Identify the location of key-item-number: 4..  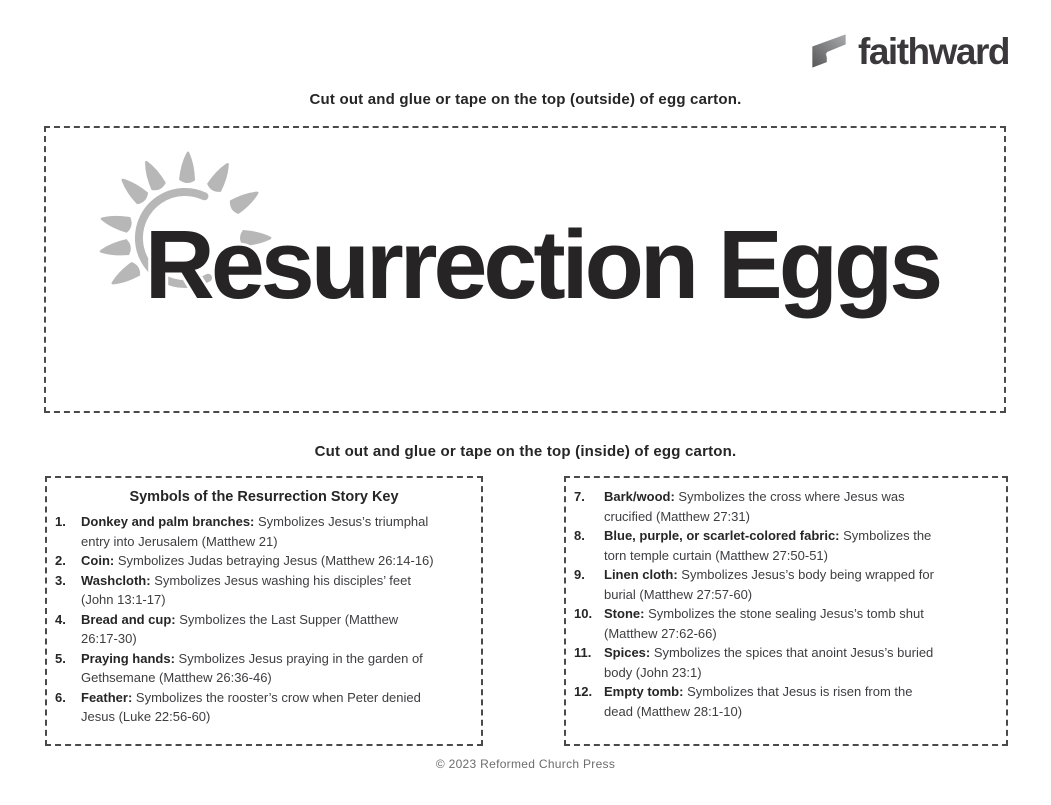
(60, 619).